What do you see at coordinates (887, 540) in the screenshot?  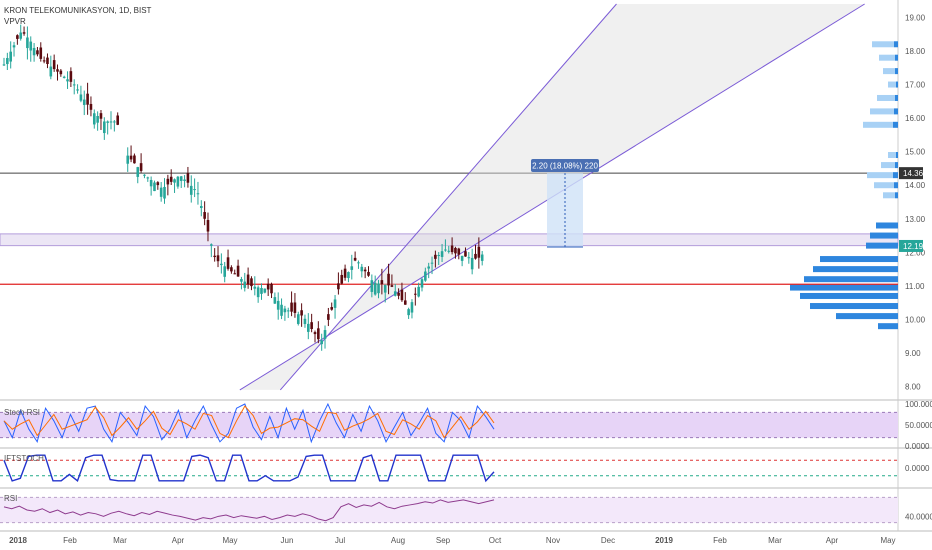 I see `time-tick-label: May` at bounding box center [887, 540].